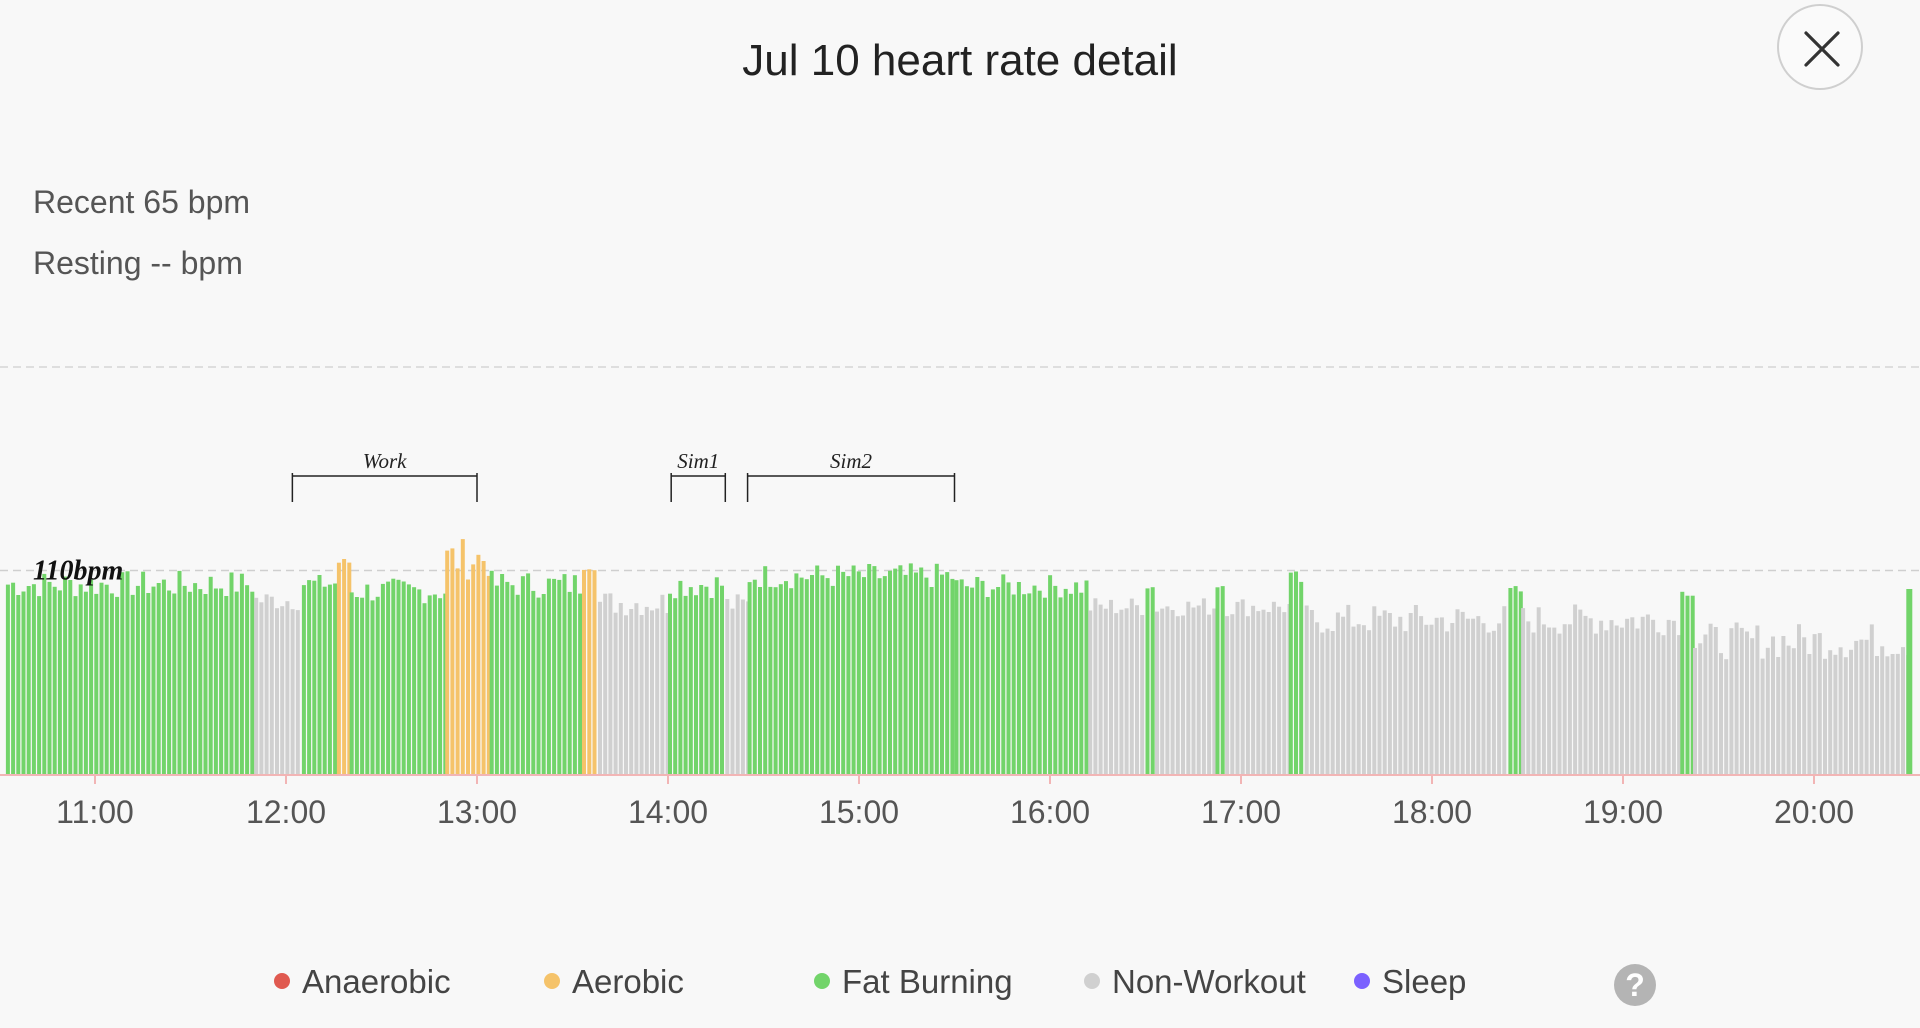 The height and width of the screenshot is (1028, 1920). I want to click on recent-heart-rate: Recent 65 bpm, so click(142, 202).